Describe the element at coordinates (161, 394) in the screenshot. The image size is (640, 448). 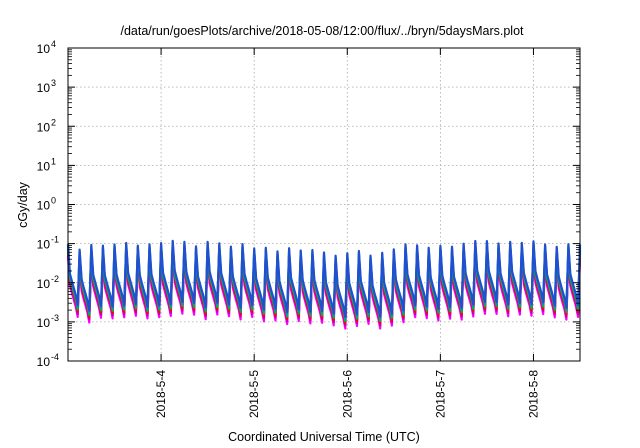
I see `x-tick-label: 2018-5-4` at that location.